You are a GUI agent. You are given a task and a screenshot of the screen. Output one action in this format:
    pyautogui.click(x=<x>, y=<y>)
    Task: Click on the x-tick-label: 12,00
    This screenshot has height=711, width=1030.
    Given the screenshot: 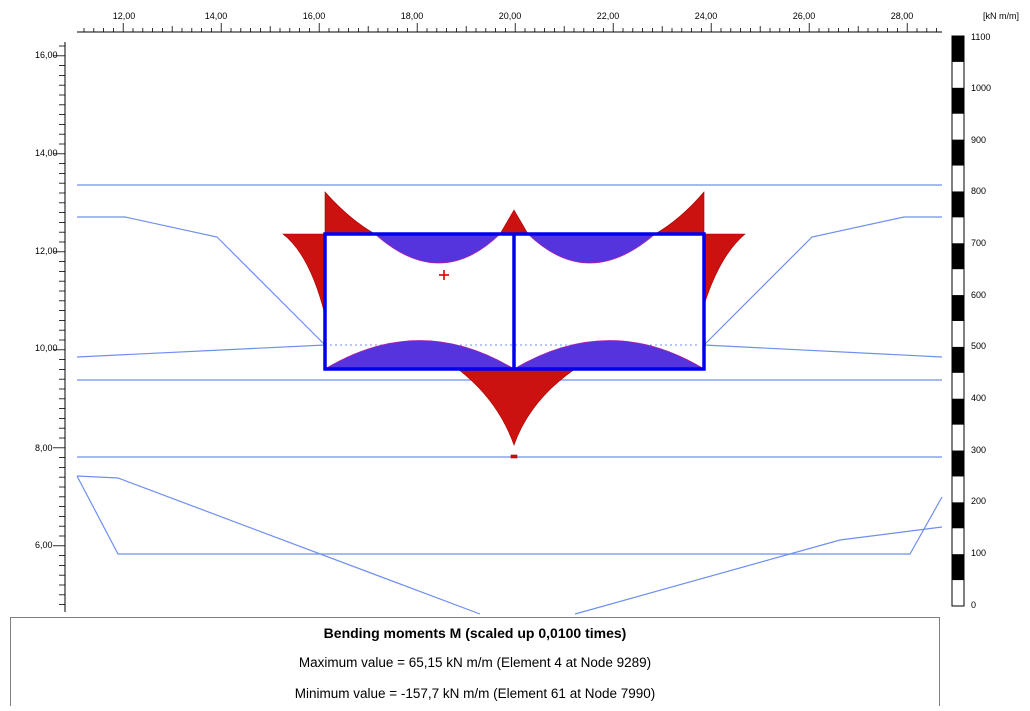 What is the action you would take?
    pyautogui.click(x=124, y=16)
    